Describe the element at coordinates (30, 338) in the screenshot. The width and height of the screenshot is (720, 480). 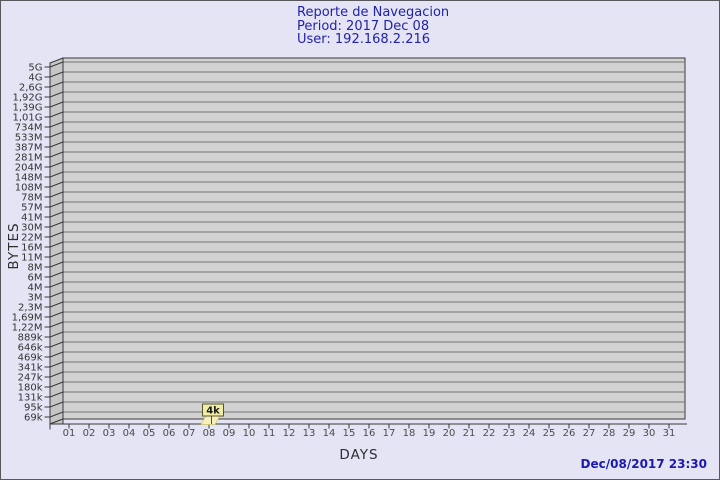
I see `y-tick-label: 889k` at that location.